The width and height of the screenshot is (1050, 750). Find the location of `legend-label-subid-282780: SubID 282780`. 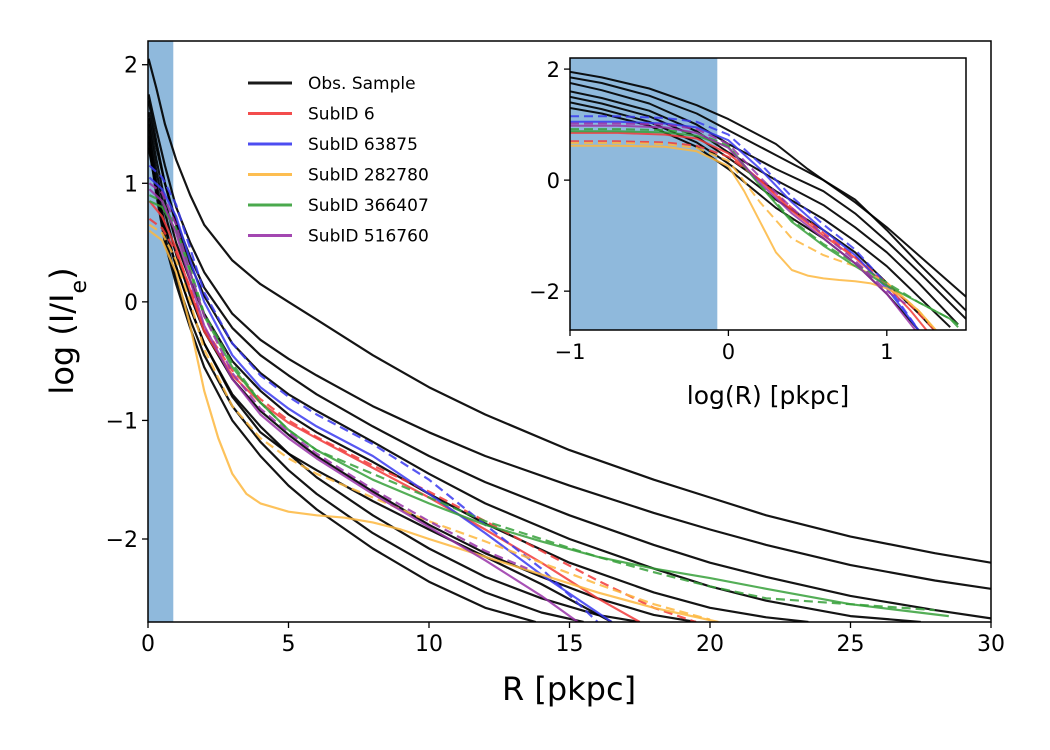

legend-label-subid-282780: SubID 282780 is located at coordinates (368, 176).